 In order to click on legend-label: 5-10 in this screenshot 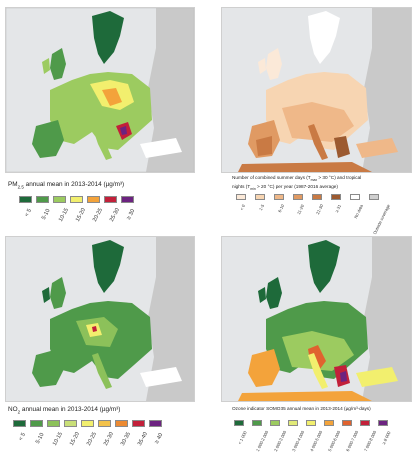, I will do `click(46, 214)`.